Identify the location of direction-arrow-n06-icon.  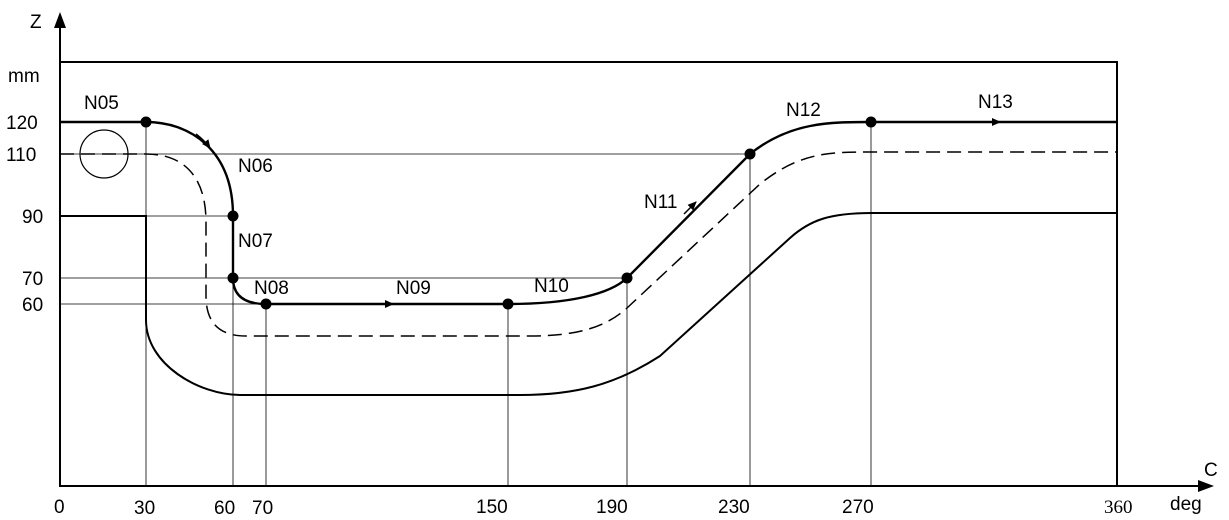
(203, 141).